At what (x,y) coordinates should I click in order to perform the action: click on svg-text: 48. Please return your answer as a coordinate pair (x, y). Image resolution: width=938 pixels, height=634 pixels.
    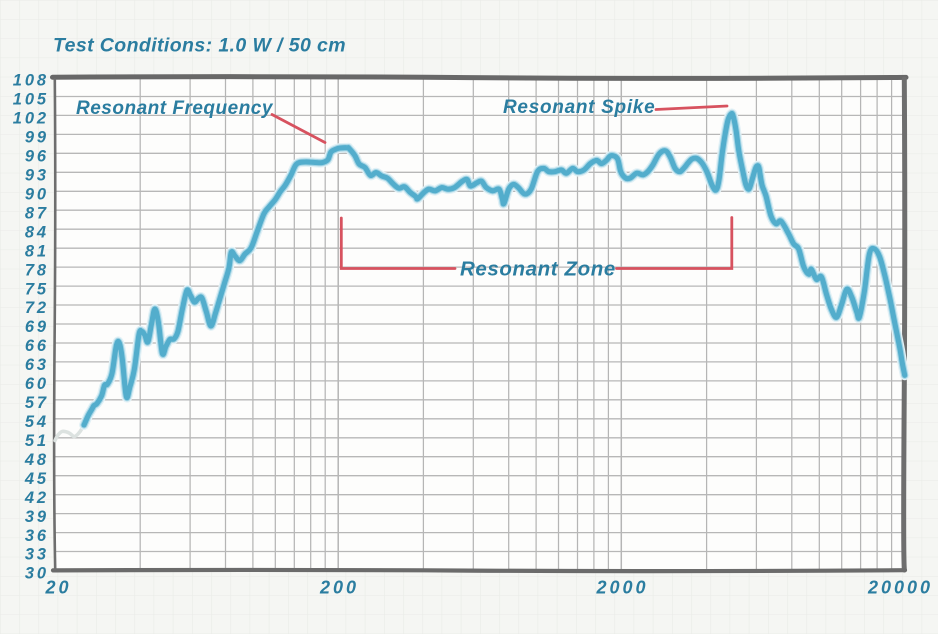
    Looking at the image, I should click on (36, 460).